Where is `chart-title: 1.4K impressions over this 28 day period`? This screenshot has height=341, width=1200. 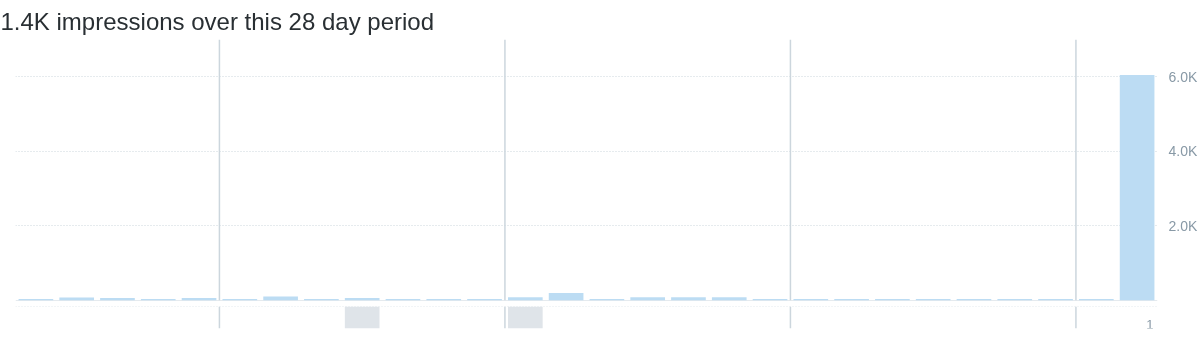 chart-title: 1.4K impressions over this 28 day period is located at coordinates (217, 21).